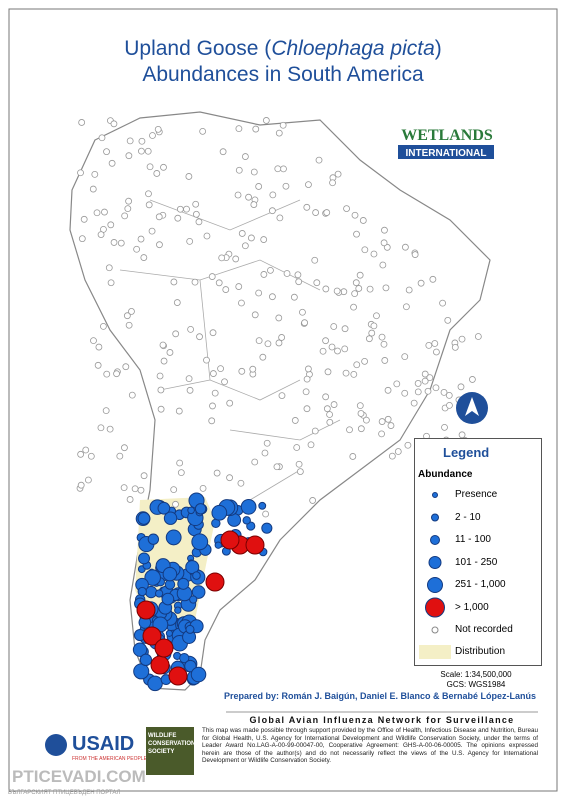  What do you see at coordinates (476, 674) in the screenshot?
I see `scale: Scale: 1:34,500,000` at bounding box center [476, 674].